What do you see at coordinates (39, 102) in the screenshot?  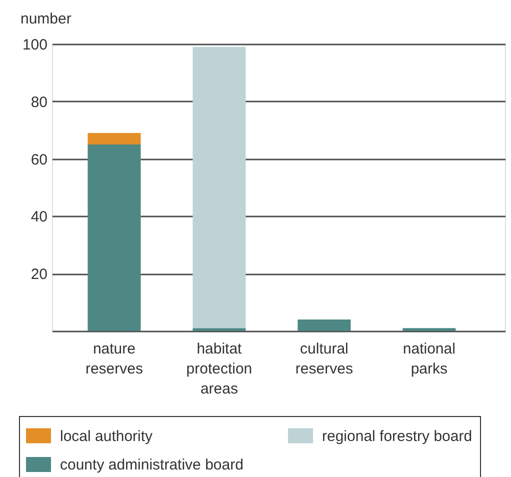 I see `y-tick-label: 80` at bounding box center [39, 102].